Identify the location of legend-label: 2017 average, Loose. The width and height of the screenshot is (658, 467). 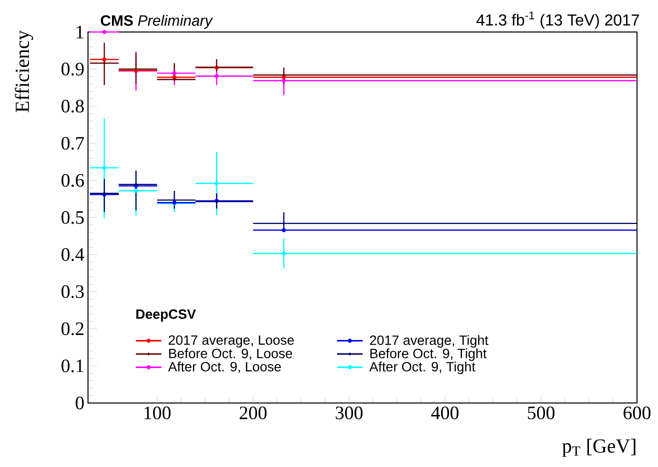
(231, 341).